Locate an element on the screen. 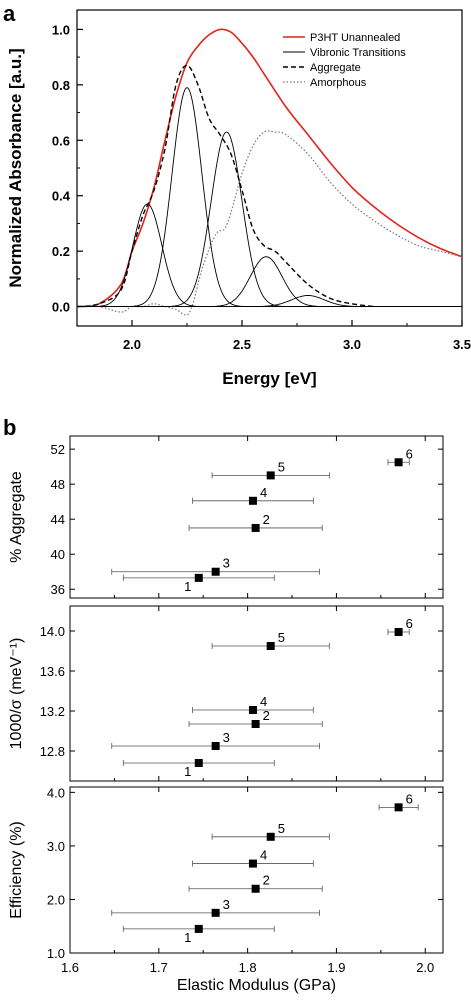 The width and height of the screenshot is (471, 1001). x-tick-label: 2.5 is located at coordinates (242, 344).